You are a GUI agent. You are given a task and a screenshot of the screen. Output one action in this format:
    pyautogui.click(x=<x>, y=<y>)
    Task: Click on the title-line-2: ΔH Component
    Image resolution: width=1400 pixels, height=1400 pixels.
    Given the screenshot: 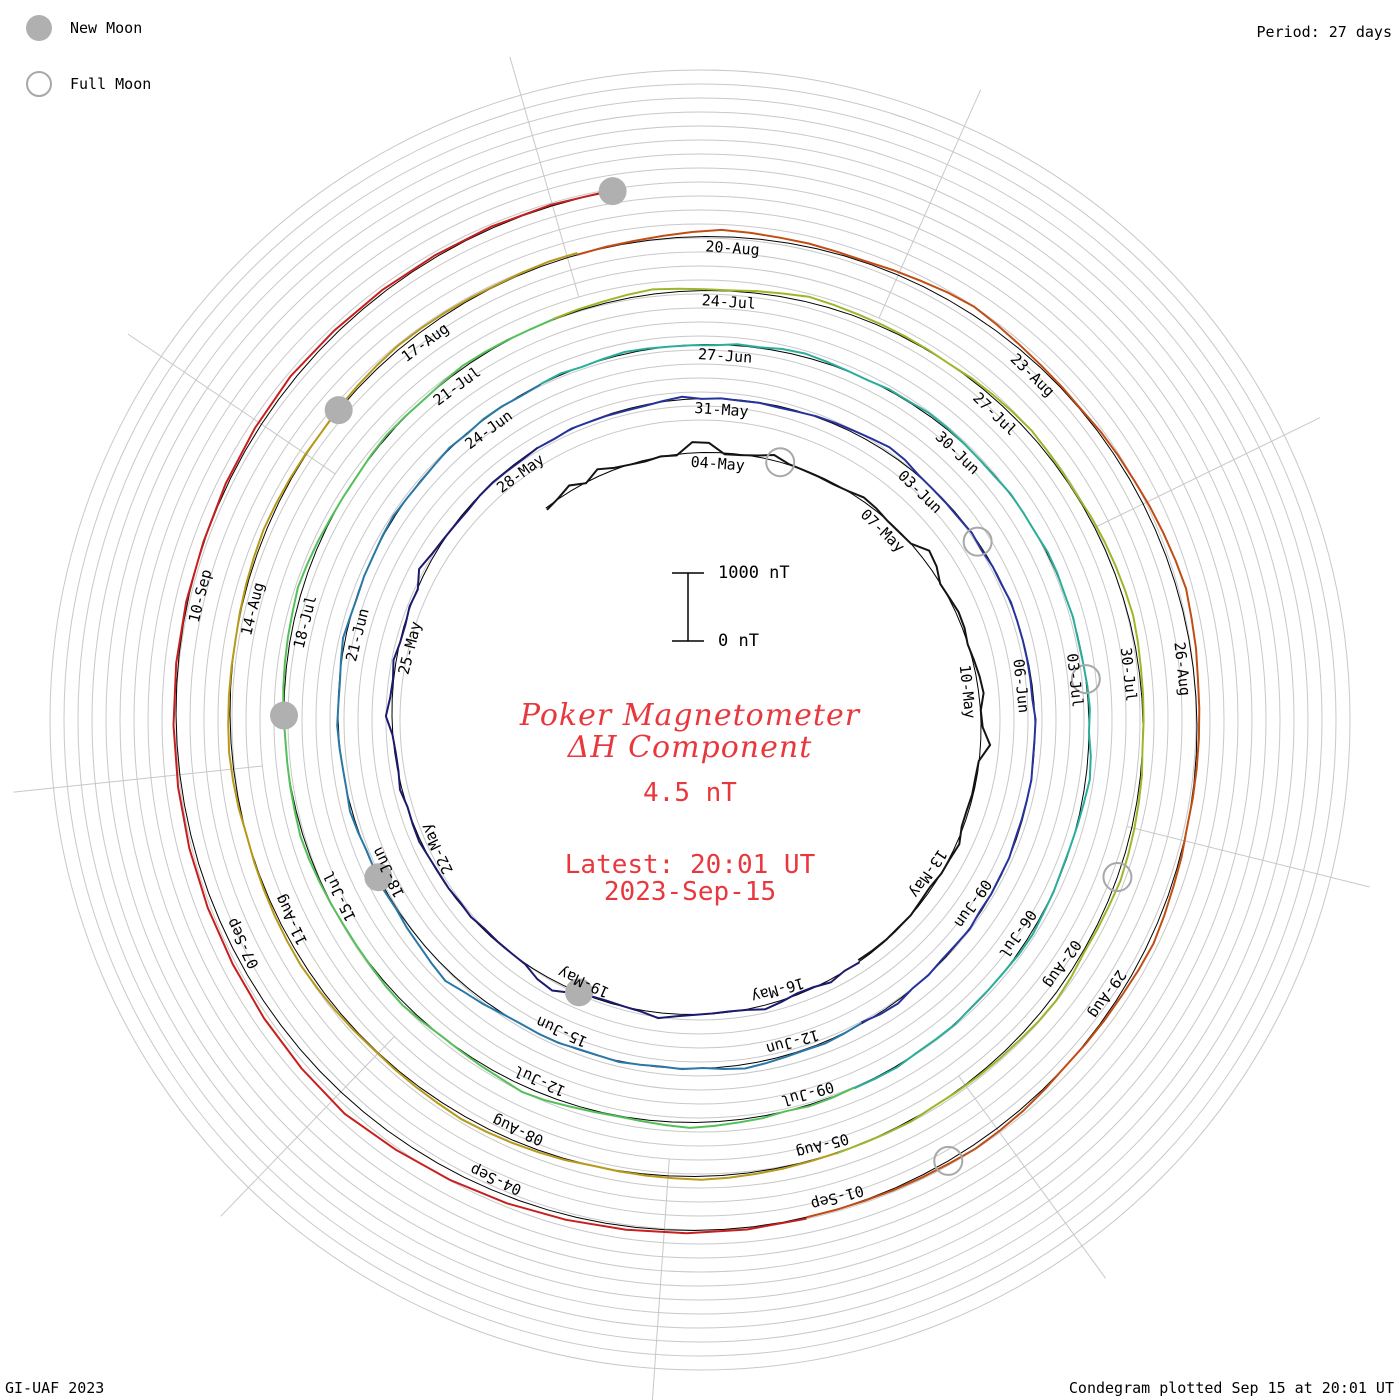 What is the action you would take?
    pyautogui.click(x=690, y=747)
    